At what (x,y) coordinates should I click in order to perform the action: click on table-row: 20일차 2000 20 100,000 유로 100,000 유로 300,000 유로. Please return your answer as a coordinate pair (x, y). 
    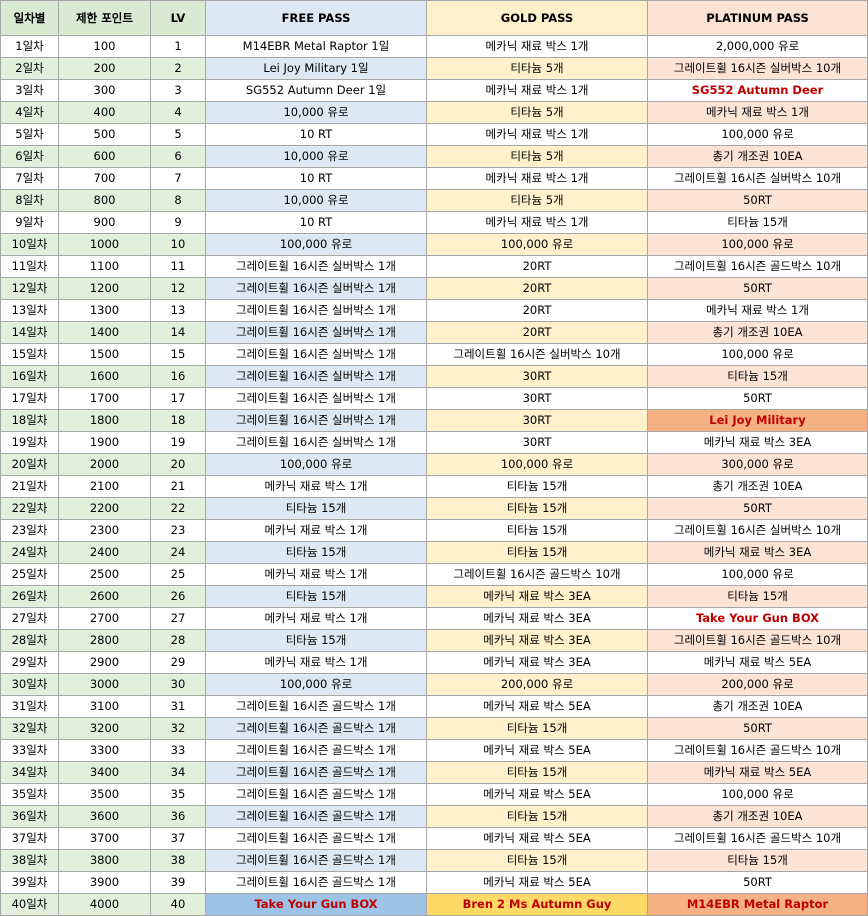
    Looking at the image, I should click on (434, 464).